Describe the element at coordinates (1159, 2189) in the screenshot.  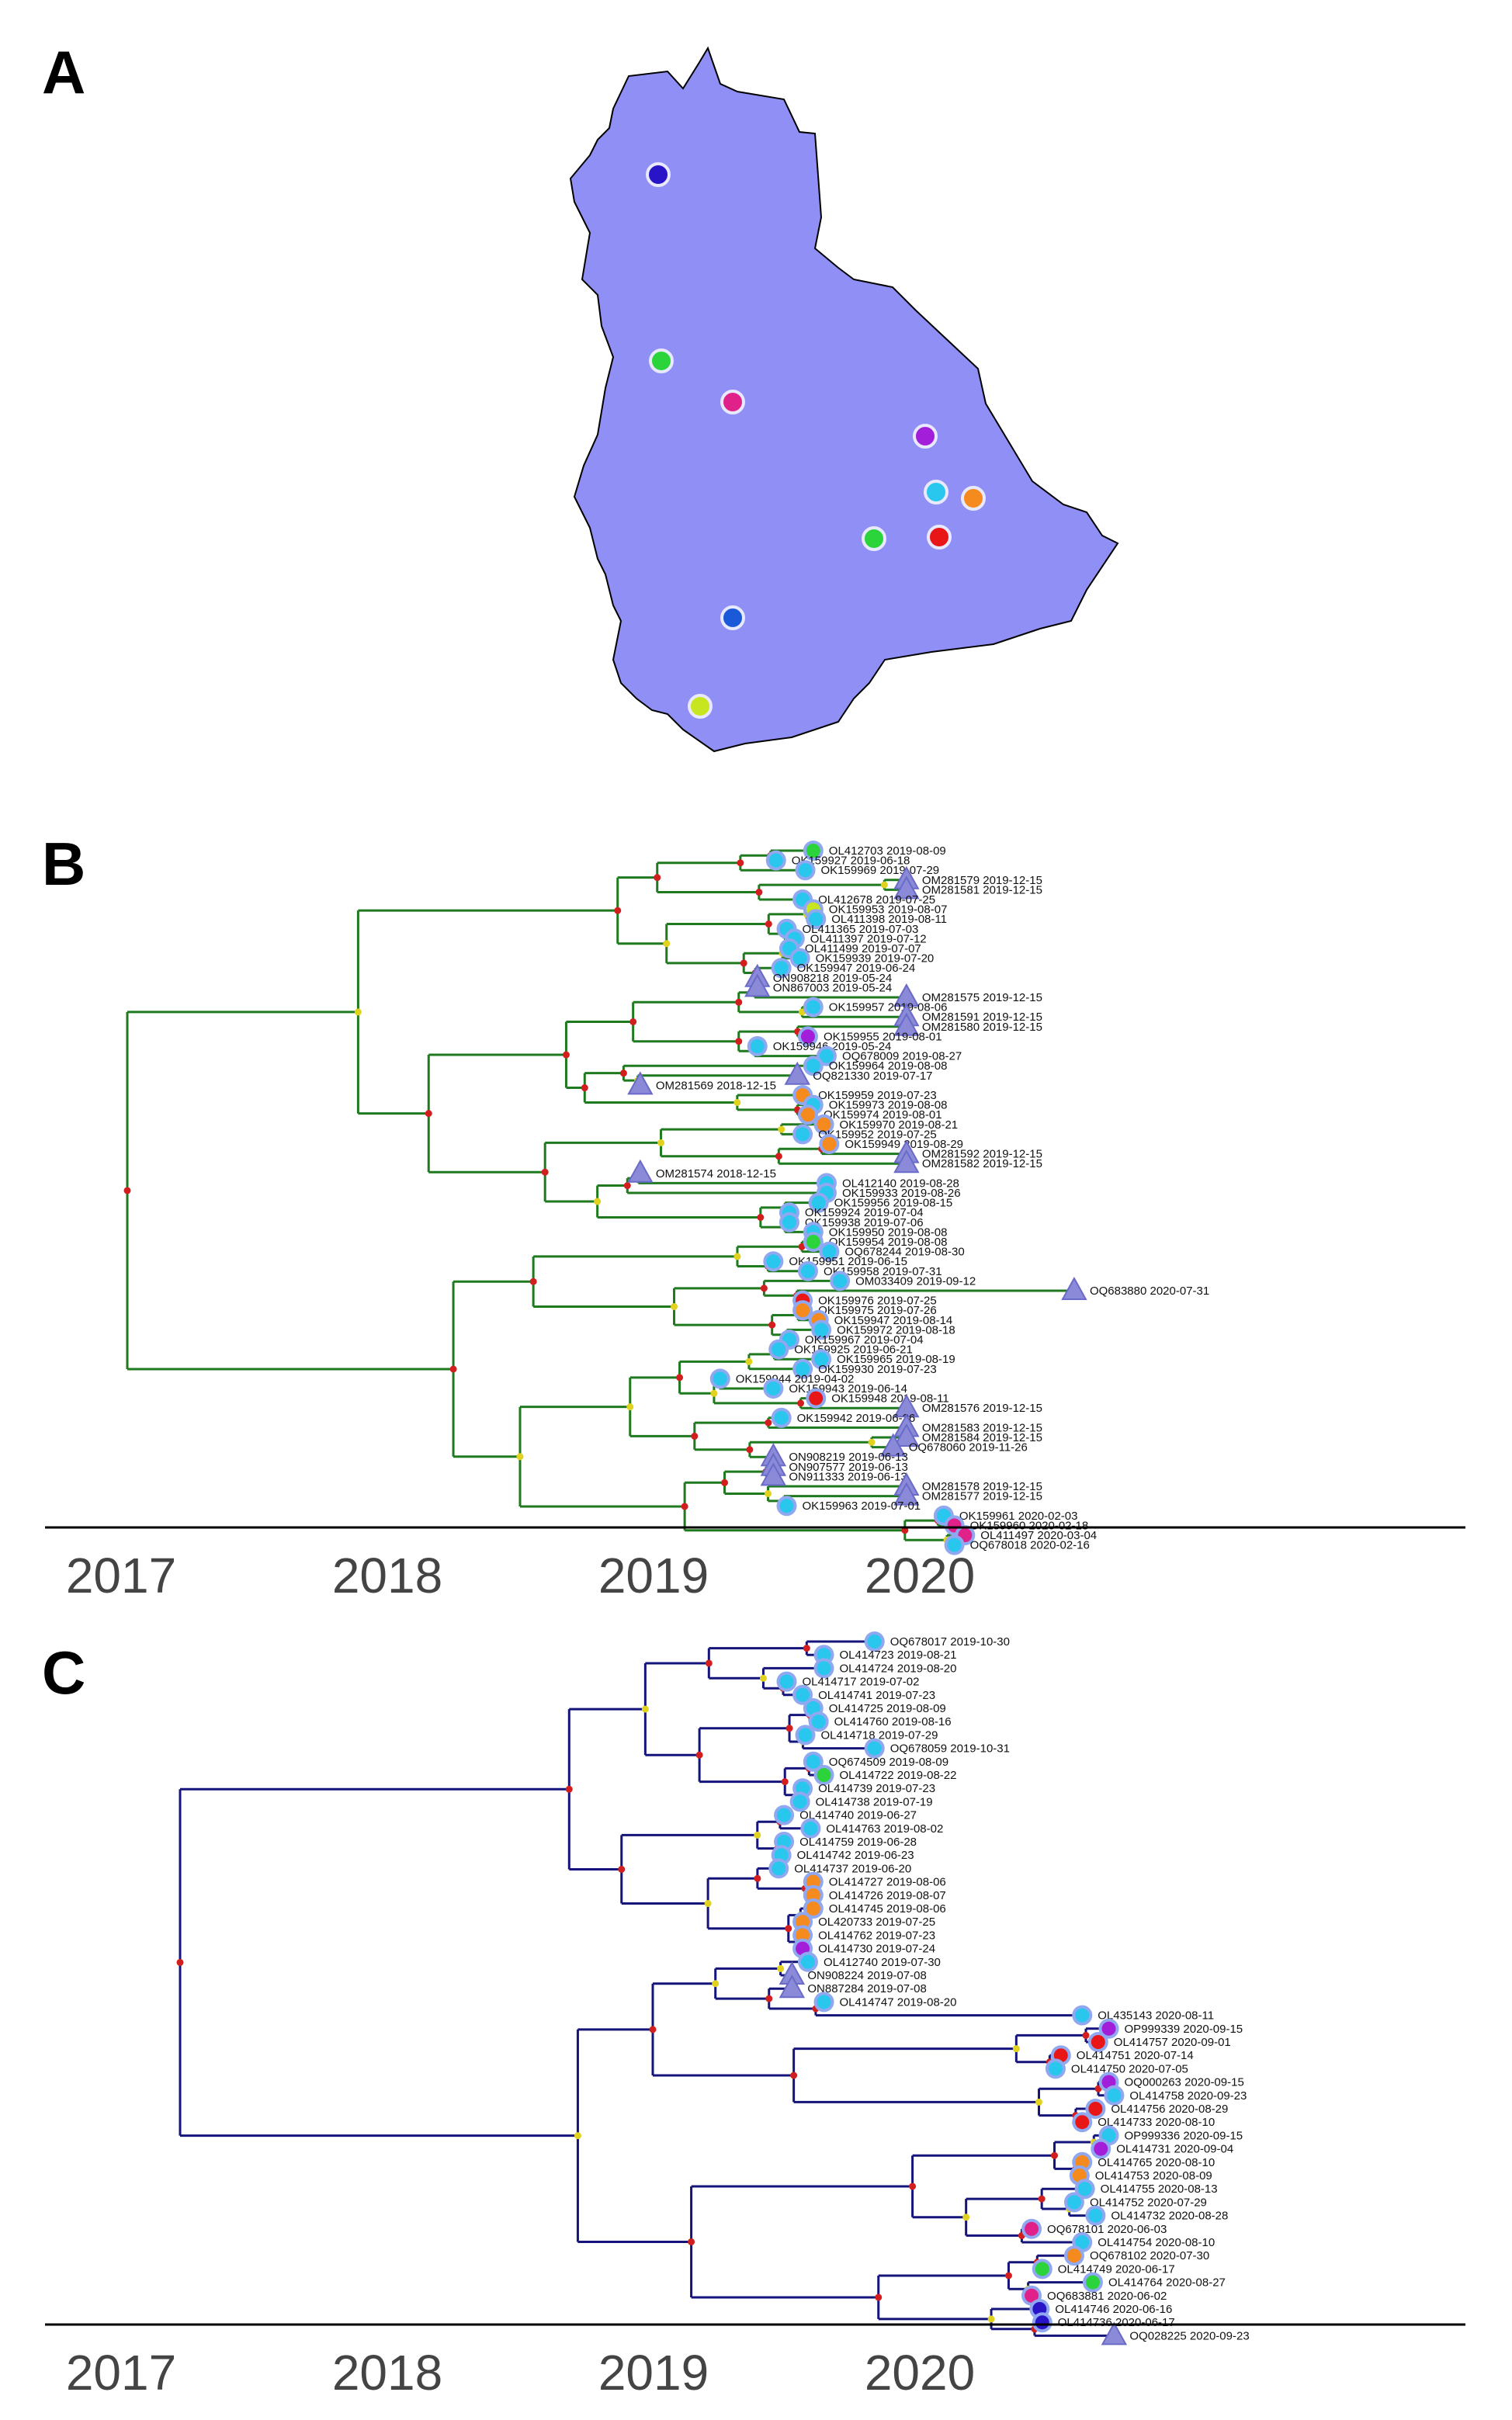
I see `tip-label: OL414755 2020-08-13` at that location.